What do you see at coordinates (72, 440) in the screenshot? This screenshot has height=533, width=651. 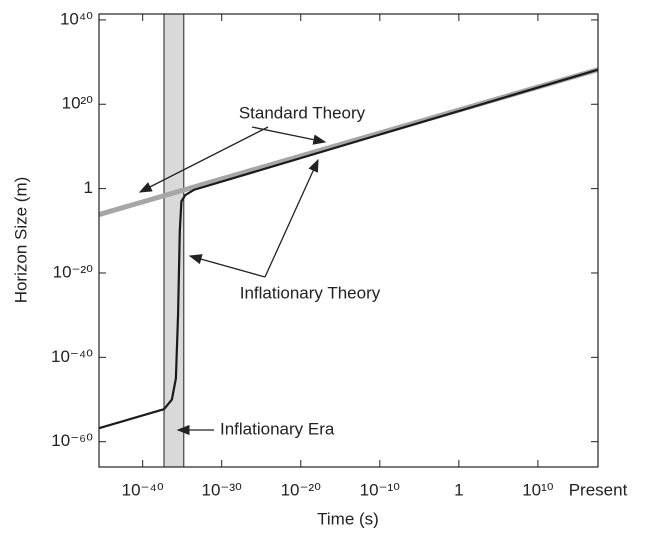 I see `y-tick-label: 10⁻⁶⁰` at bounding box center [72, 440].